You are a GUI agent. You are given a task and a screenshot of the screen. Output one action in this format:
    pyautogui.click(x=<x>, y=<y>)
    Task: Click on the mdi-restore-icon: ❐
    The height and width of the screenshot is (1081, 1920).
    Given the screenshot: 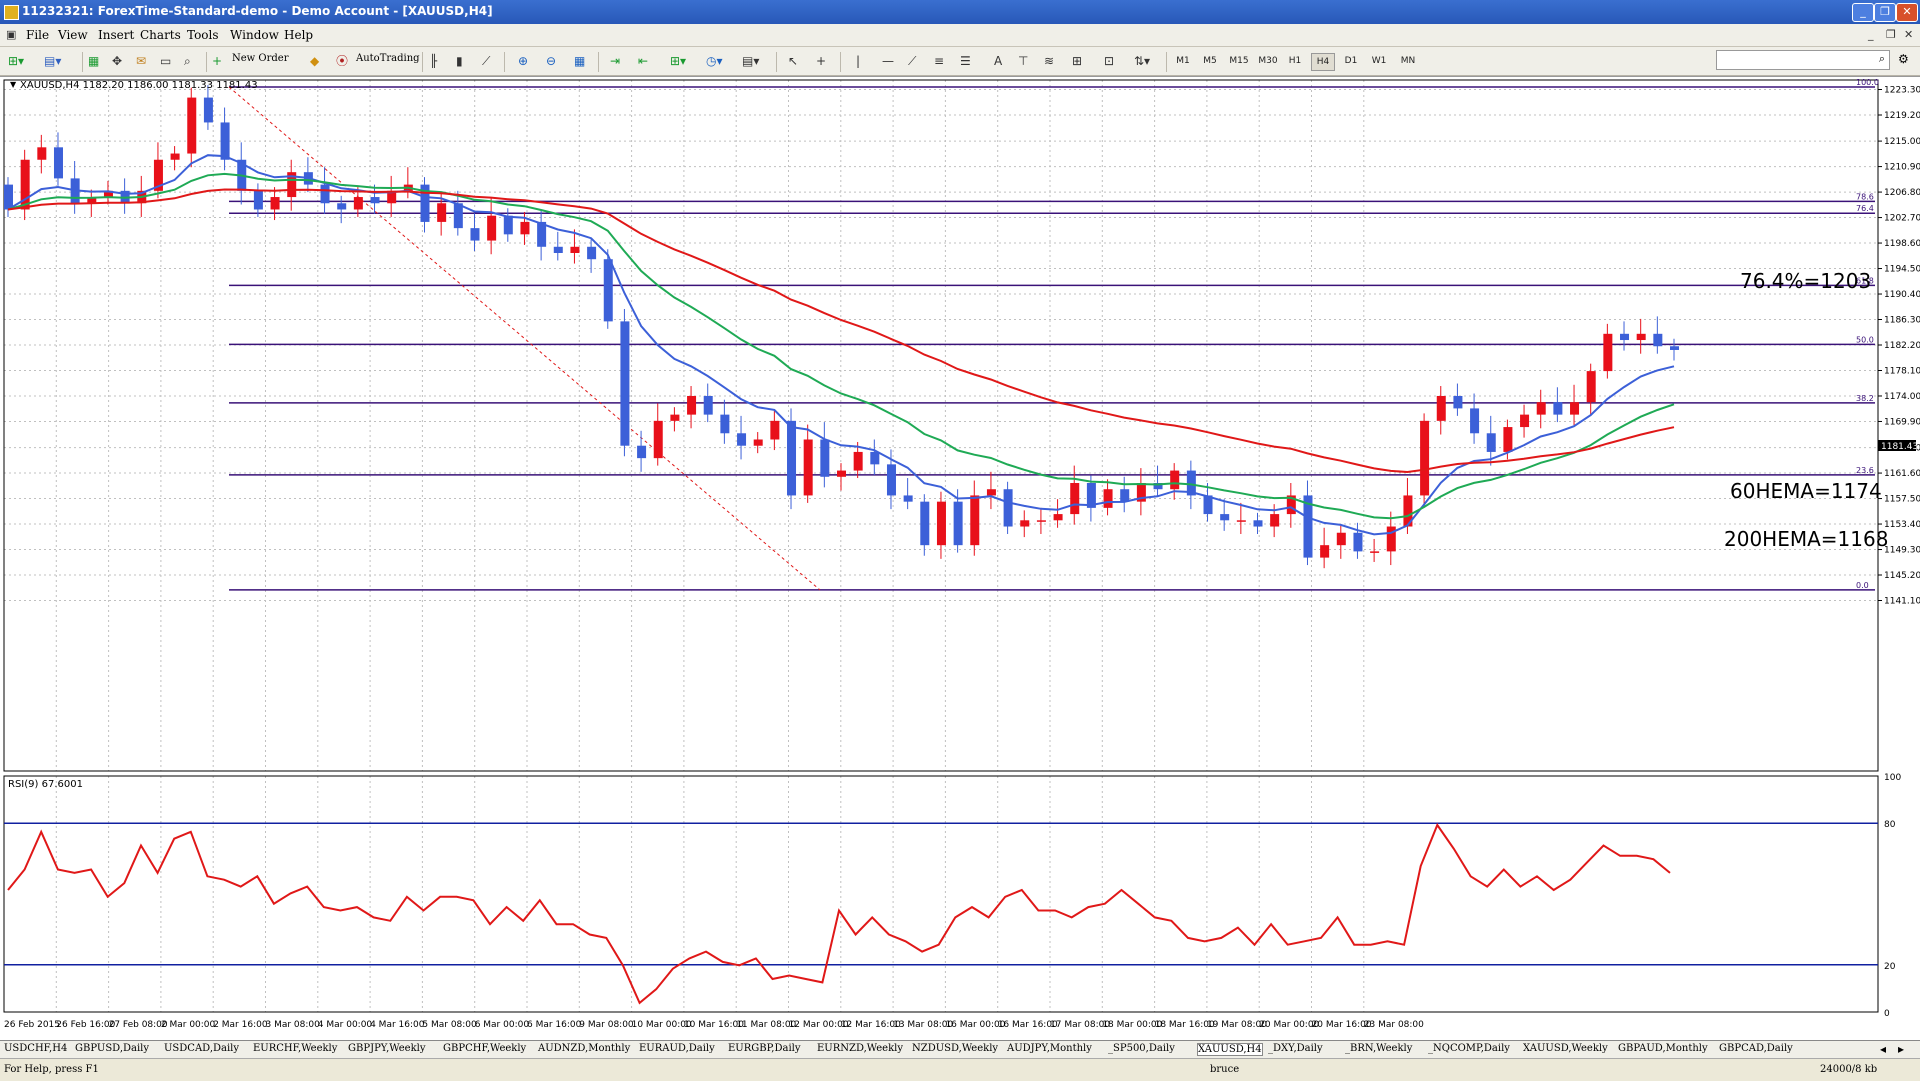 What is the action you would take?
    pyautogui.click(x=1891, y=34)
    